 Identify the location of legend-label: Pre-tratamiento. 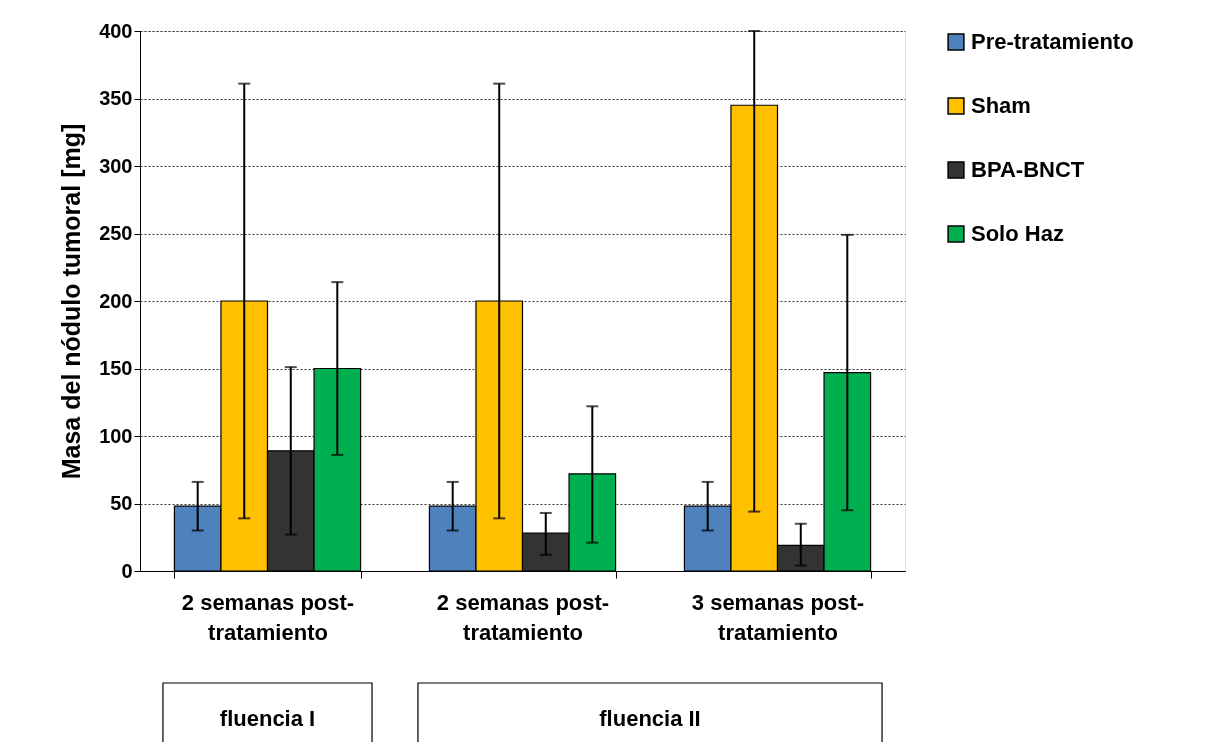
(1052, 41).